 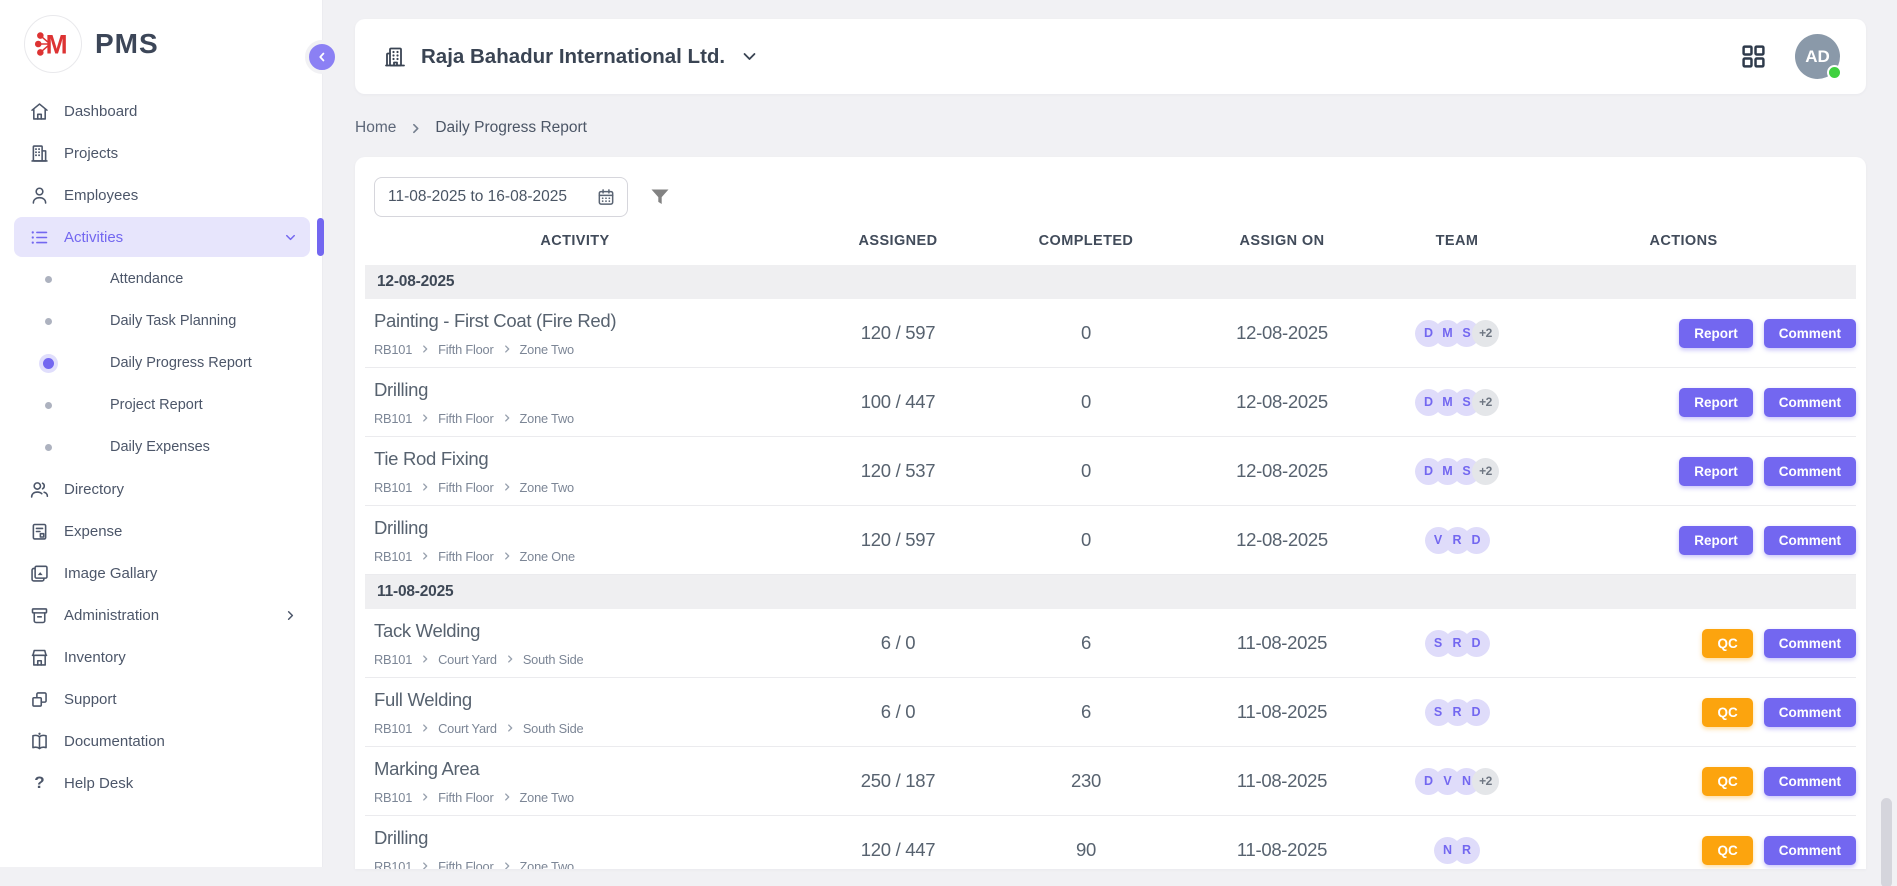 What do you see at coordinates (1457, 333) in the screenshot?
I see `team-avatars: D M S +2` at bounding box center [1457, 333].